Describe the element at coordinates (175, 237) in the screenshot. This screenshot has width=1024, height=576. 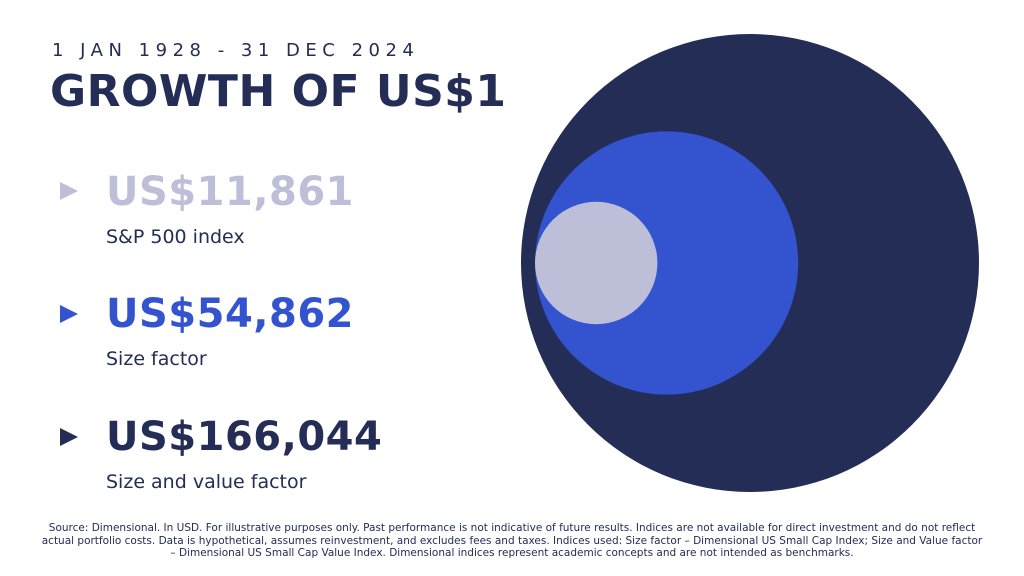
I see `series-label-sp500: S&P 500 index` at that location.